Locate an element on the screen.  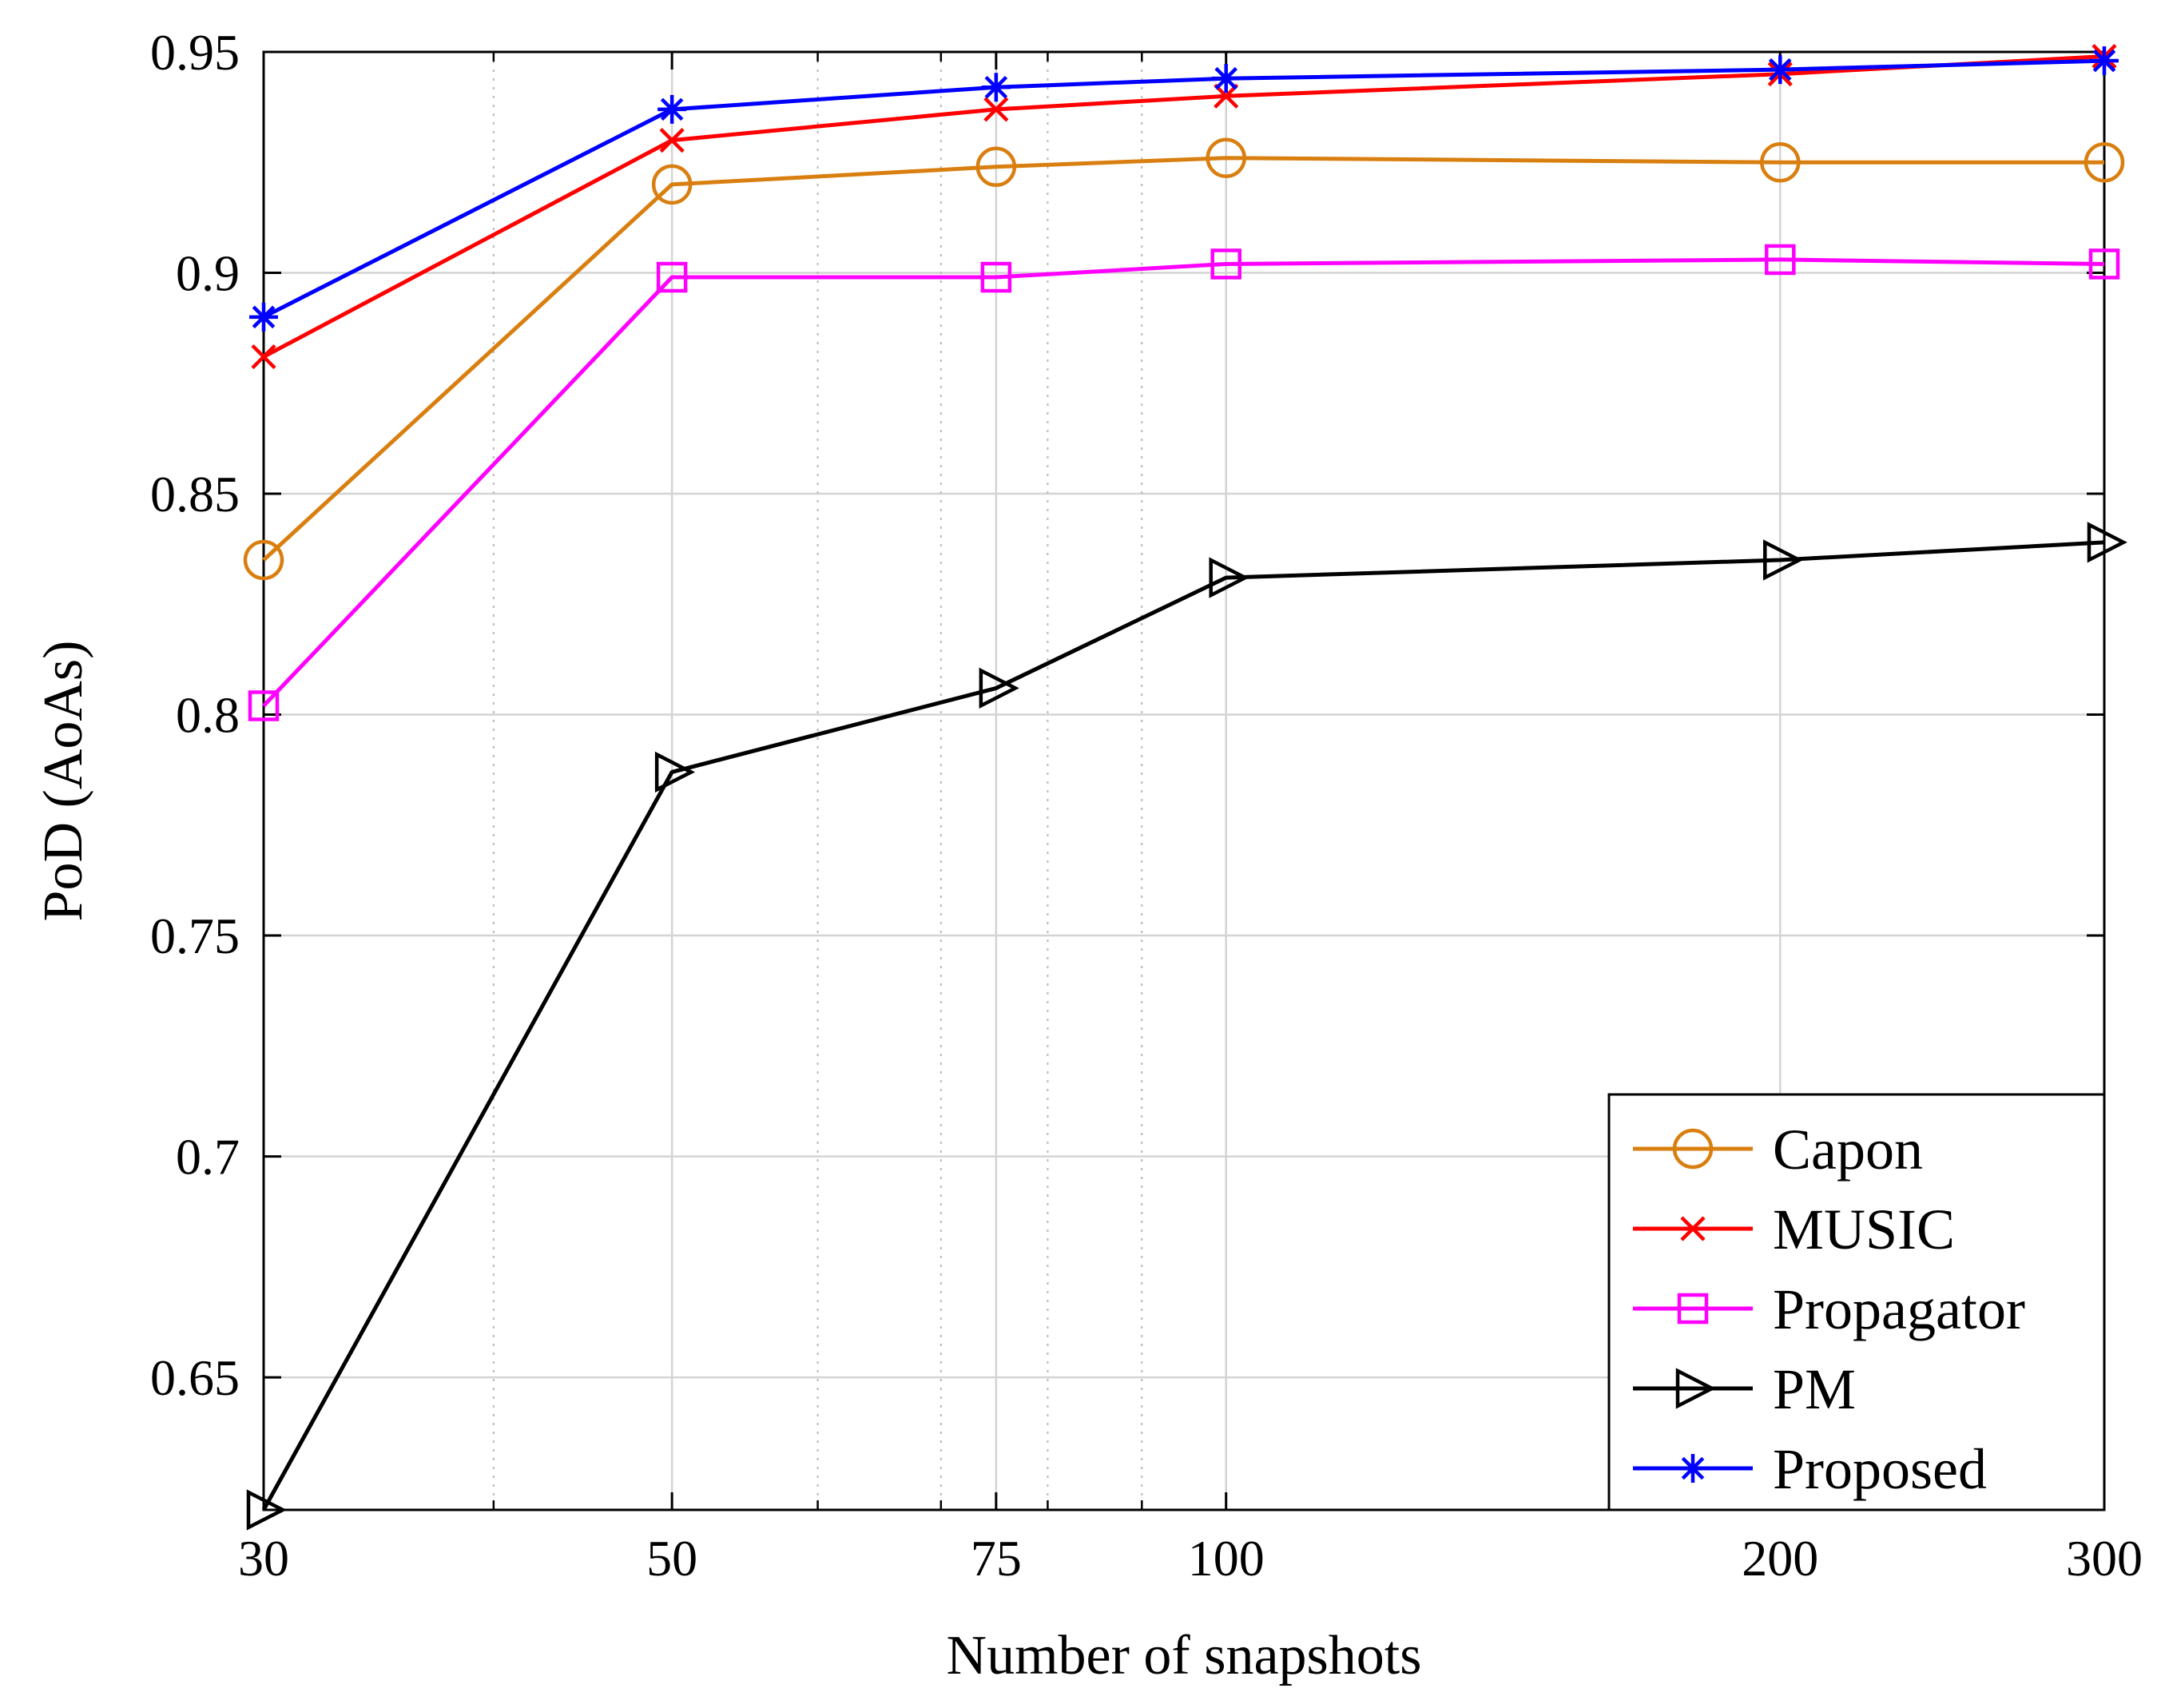
legend-item-music: MUSIC is located at coordinates (1794, 1229).